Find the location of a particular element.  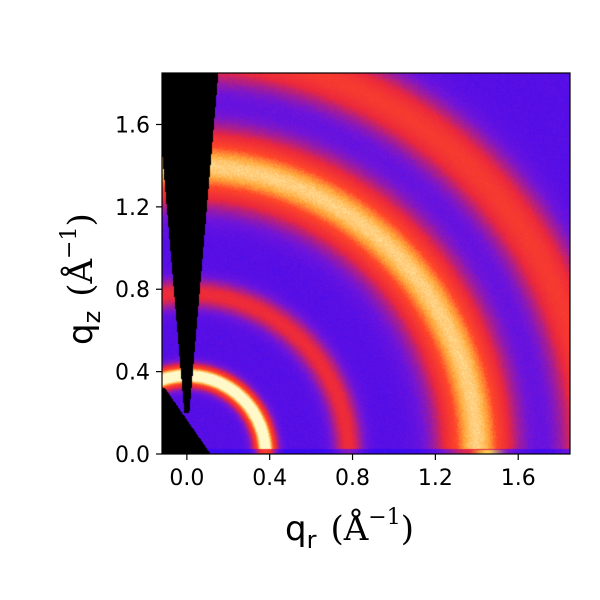

y-axis-label-main: q is located at coordinates (81, 334).